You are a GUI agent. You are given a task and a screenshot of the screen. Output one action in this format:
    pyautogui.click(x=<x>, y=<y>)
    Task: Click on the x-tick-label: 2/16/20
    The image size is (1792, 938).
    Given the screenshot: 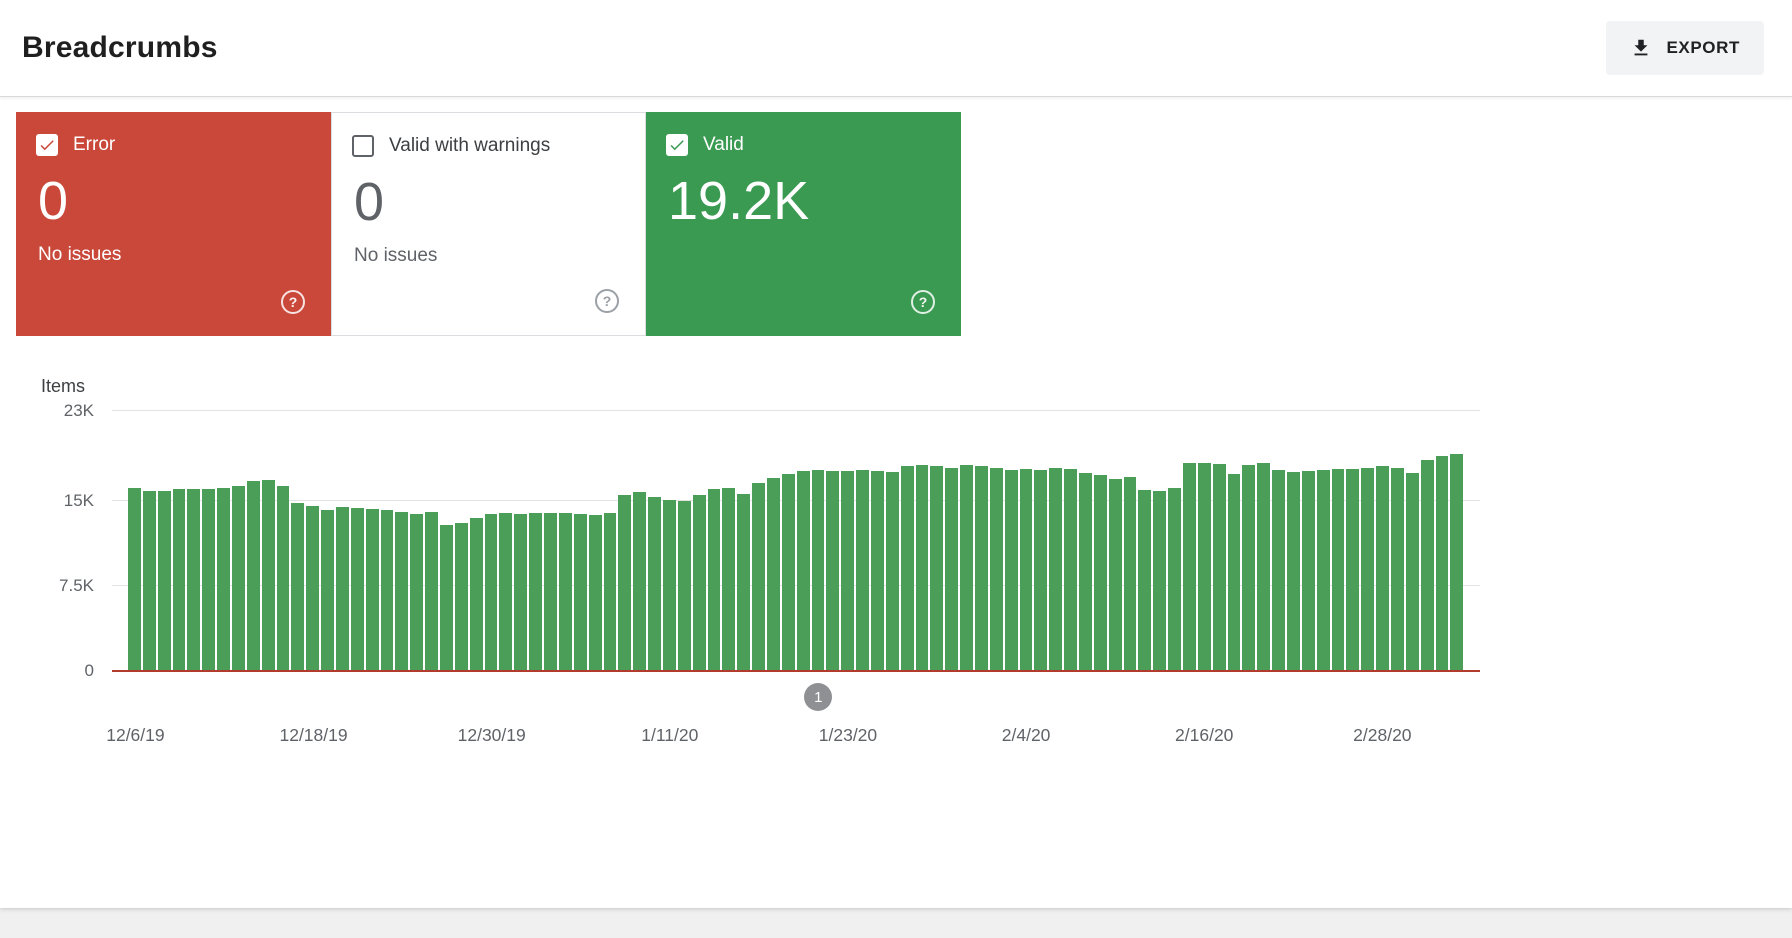 What is the action you would take?
    pyautogui.click(x=1204, y=735)
    